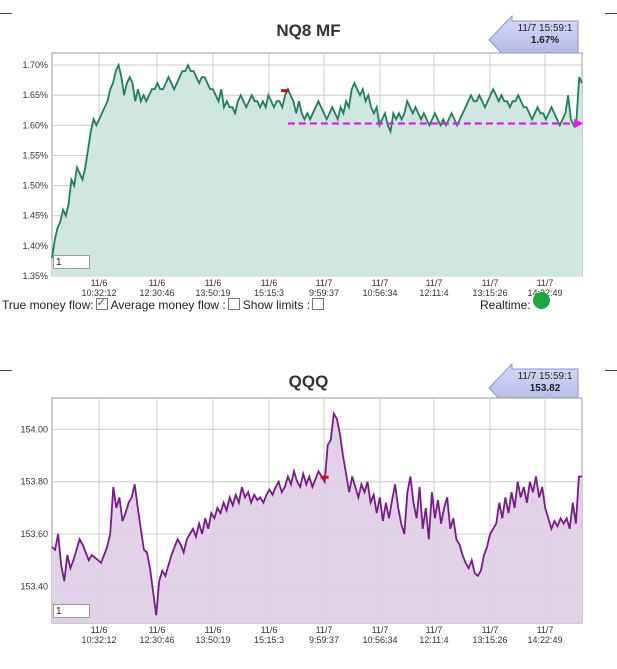 This screenshot has height=669, width=617. What do you see at coordinates (48, 305) in the screenshot?
I see `true-money-flow-label: True money flow:` at bounding box center [48, 305].